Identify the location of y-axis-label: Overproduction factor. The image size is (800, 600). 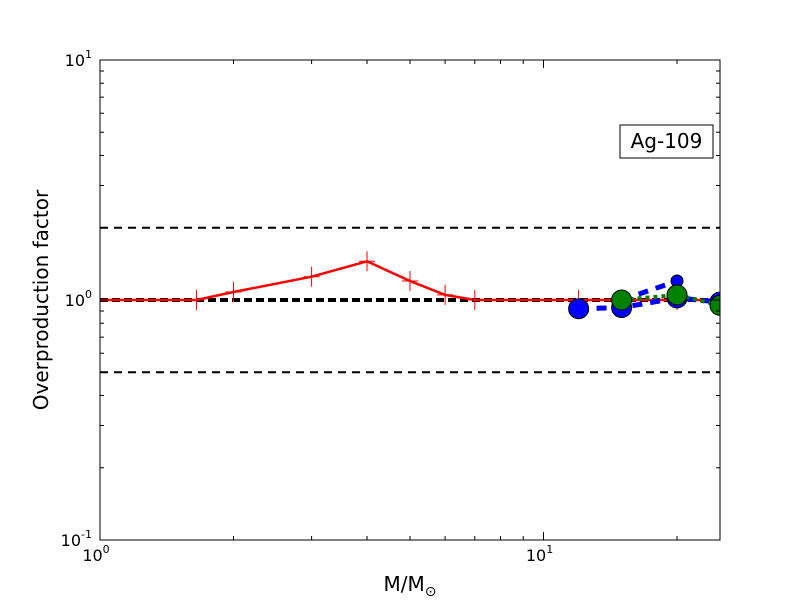
(41, 299).